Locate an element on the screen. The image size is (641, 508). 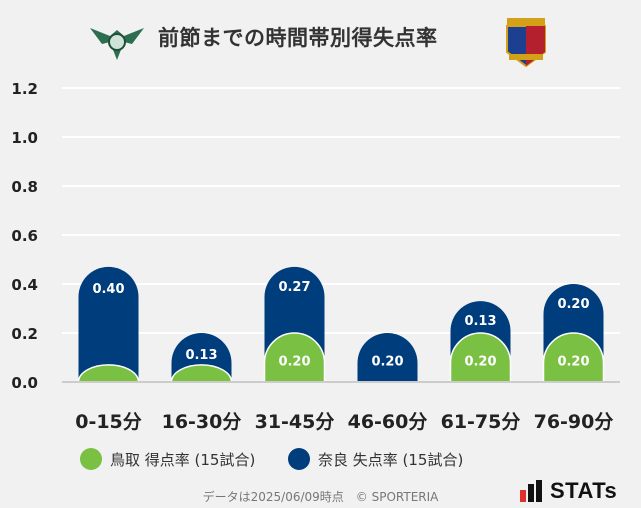
x-tick-label: 31-45分 is located at coordinates (295, 422).